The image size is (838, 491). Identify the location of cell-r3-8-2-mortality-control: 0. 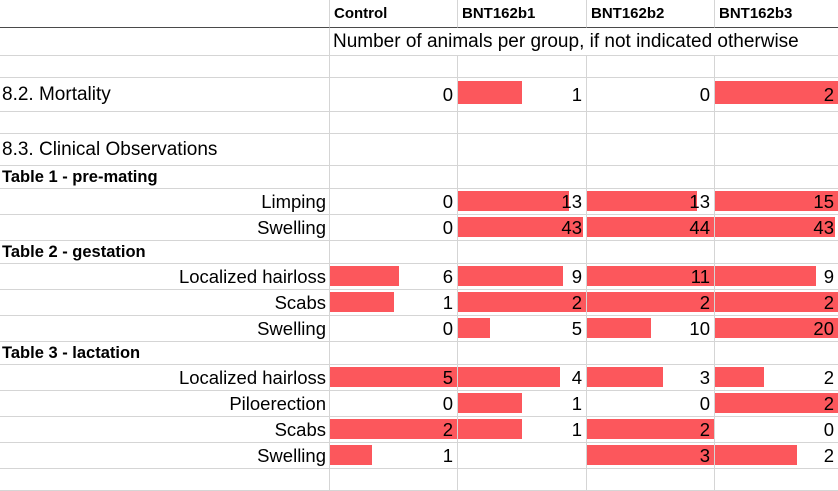
(394, 95).